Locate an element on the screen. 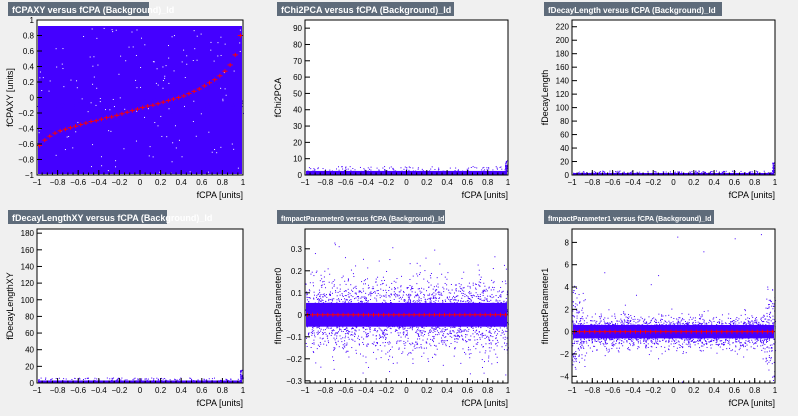 The image size is (798, 416). x-tick-label: 0.6 is located at coordinates (468, 390).